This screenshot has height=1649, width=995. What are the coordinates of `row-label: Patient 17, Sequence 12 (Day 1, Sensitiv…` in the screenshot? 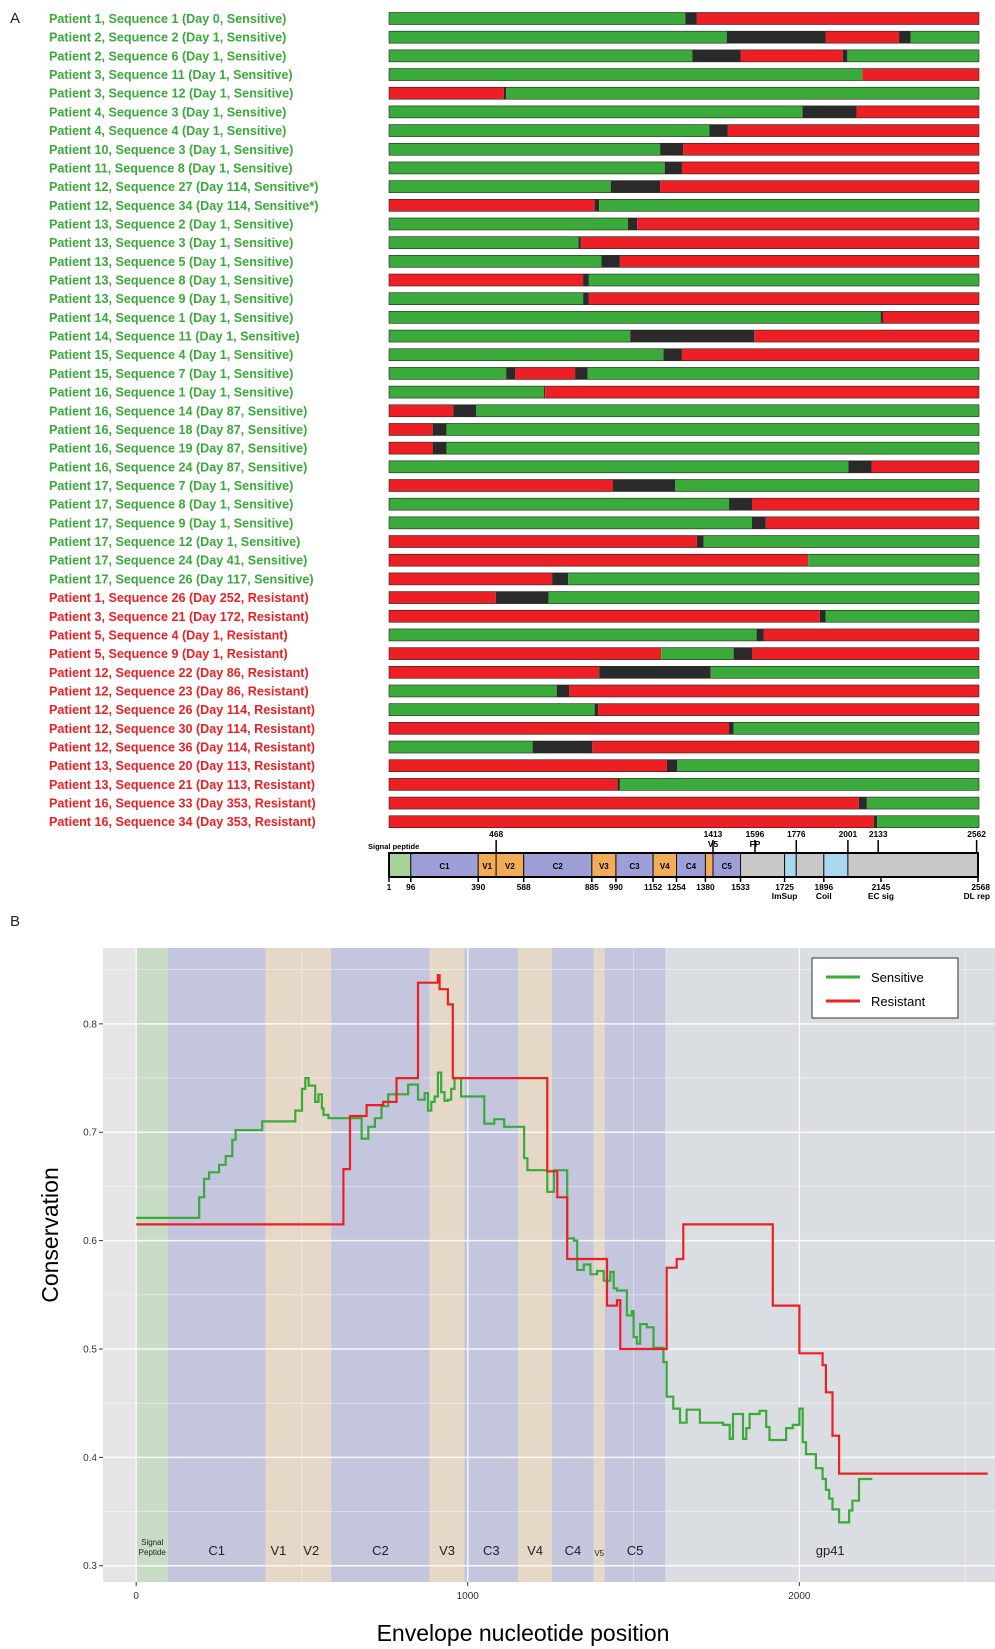 It's located at (174, 542).